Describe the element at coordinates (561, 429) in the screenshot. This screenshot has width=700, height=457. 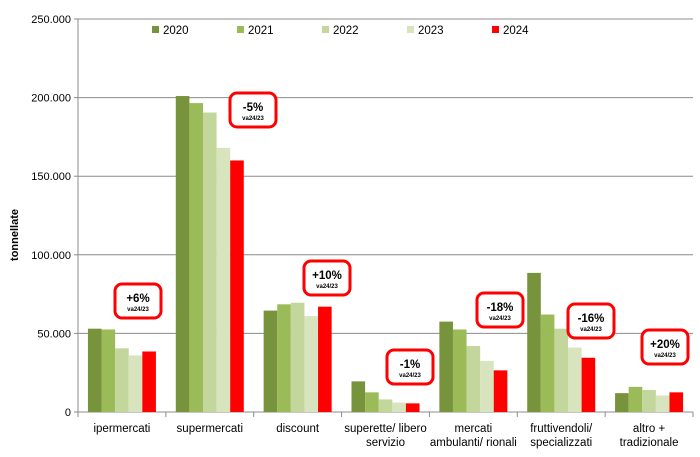
I see `x-category-label: fruttivendoli/` at that location.